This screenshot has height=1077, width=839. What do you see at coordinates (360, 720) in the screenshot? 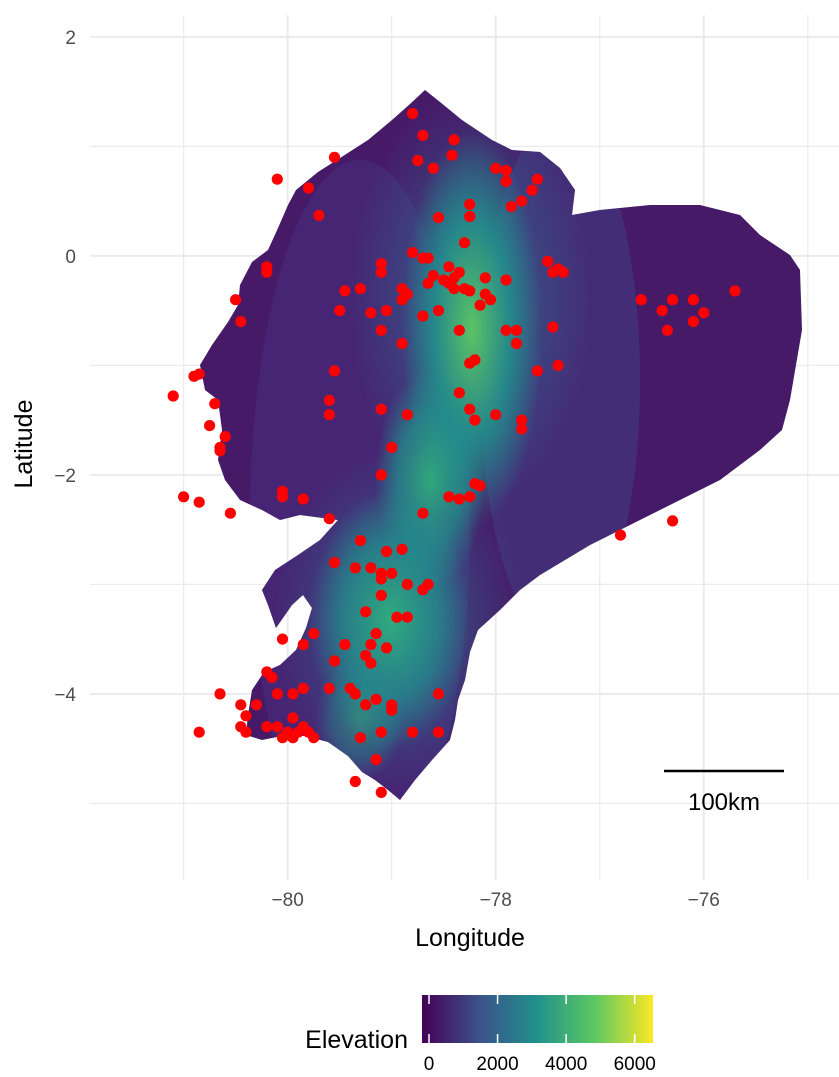
I see `andes-far-south` at bounding box center [360, 720].